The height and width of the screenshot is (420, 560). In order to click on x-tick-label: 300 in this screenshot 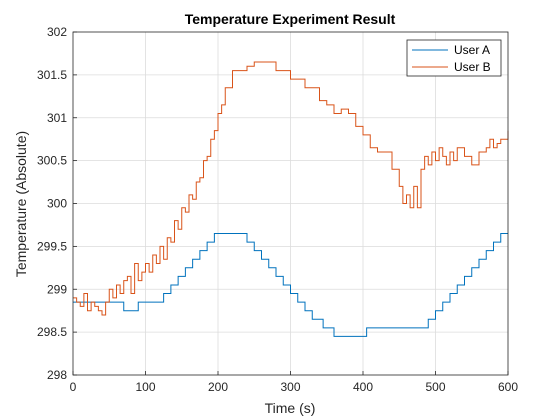, I will do `click(290, 387)`.